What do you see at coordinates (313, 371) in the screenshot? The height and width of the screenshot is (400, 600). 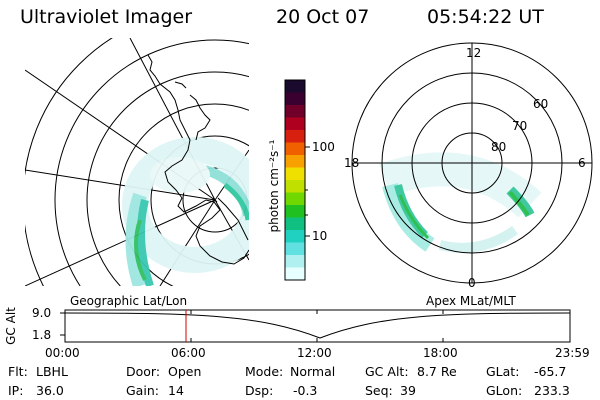 I see `mode-value: Normal` at bounding box center [313, 371].